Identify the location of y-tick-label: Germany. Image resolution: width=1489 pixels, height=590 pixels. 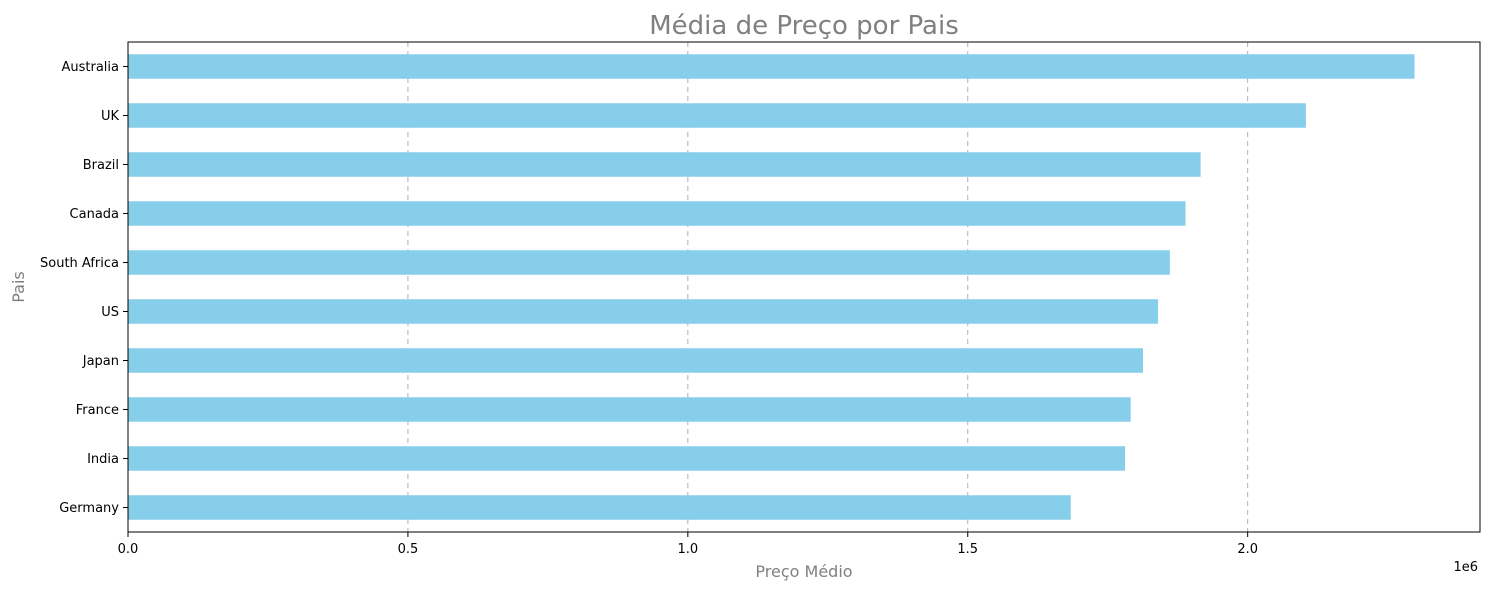
(89, 508).